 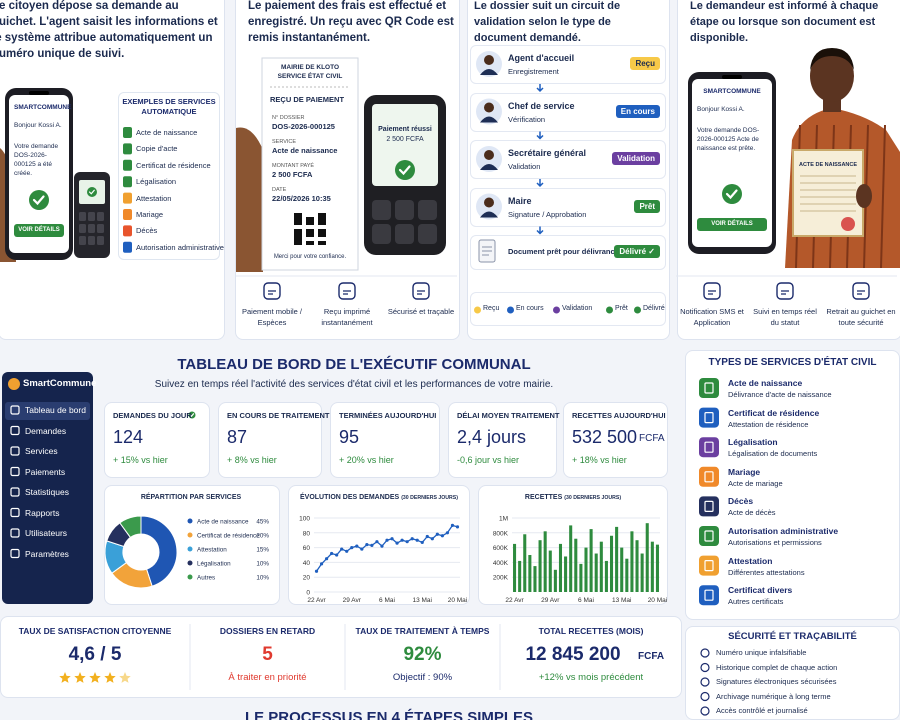 I want to click on legend-swatch, so click(x=190, y=521).